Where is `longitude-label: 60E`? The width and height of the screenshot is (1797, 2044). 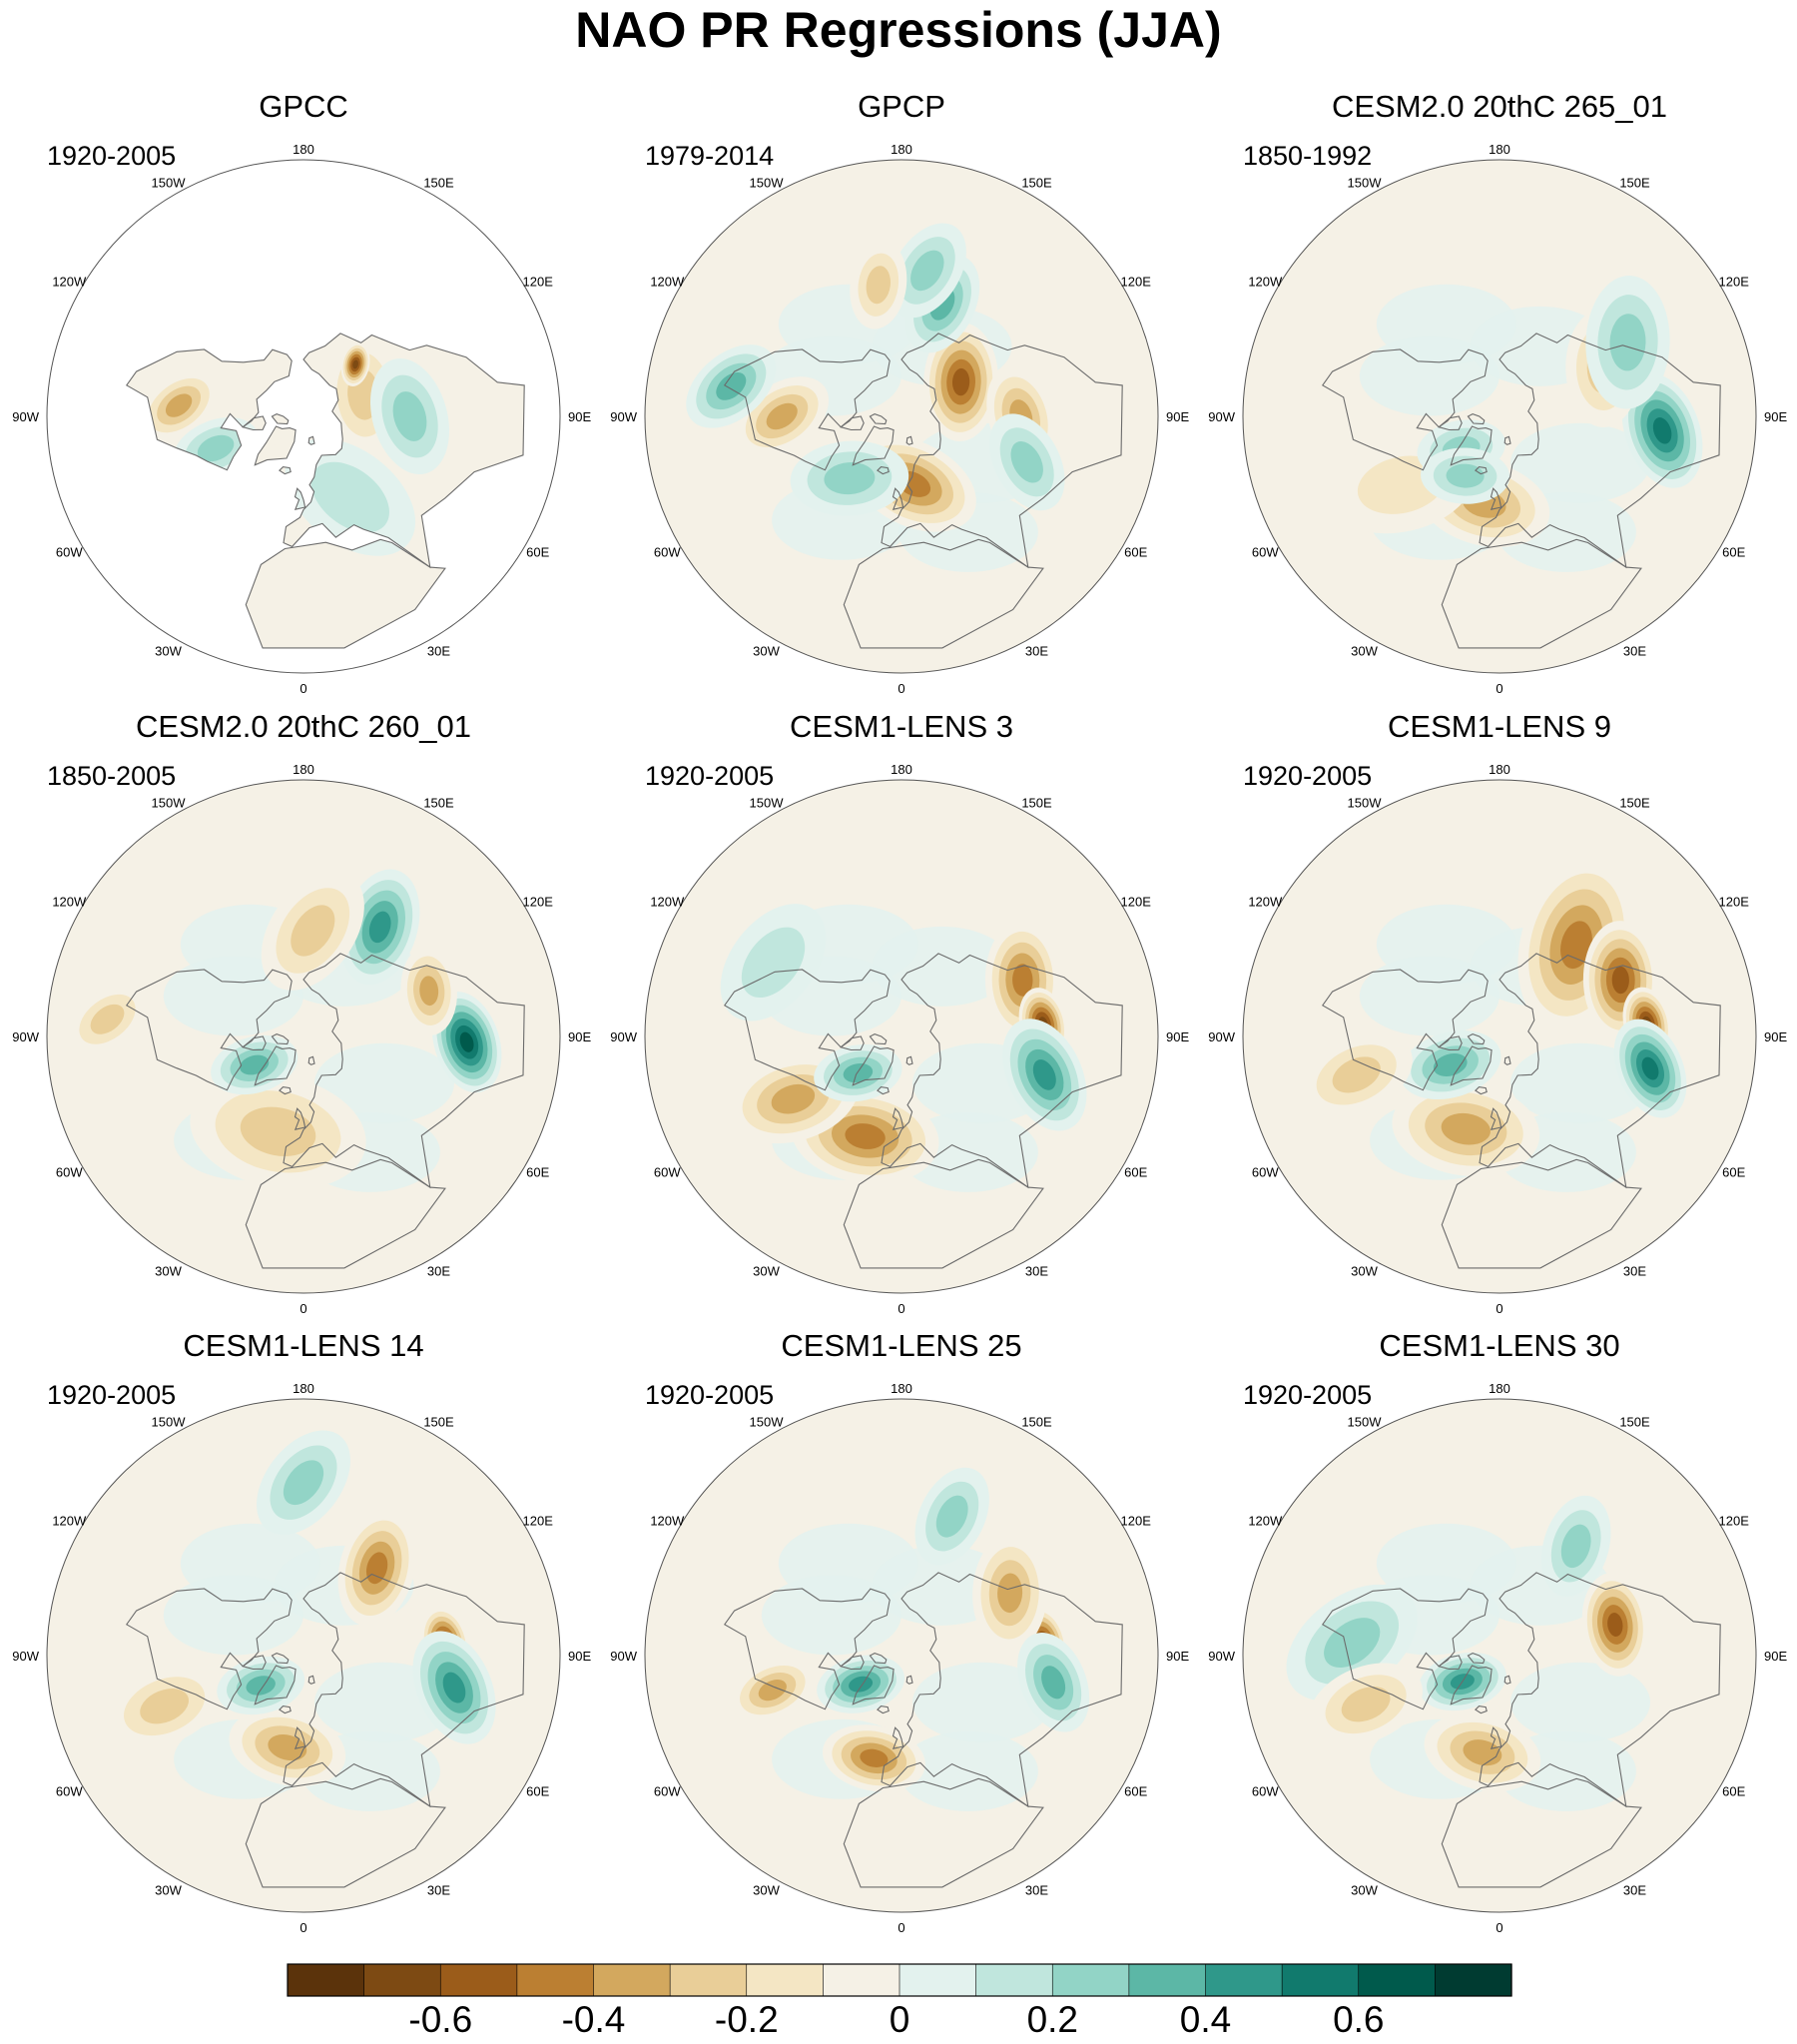
longitude-label: 60E is located at coordinates (537, 1791).